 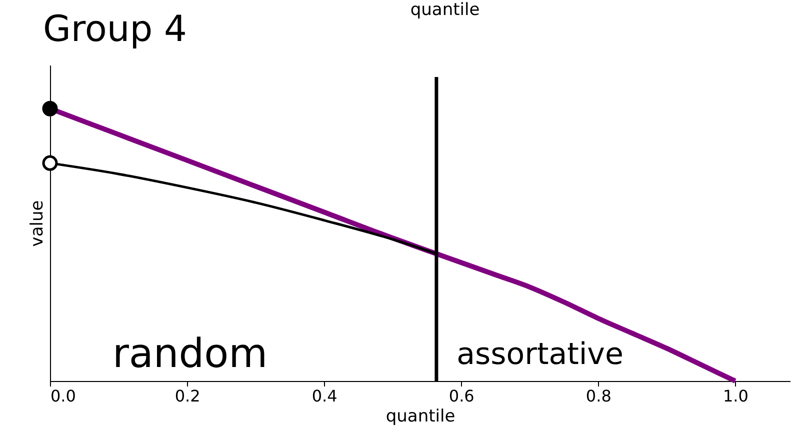 I want to click on x-tick-label: 0.8, so click(x=599, y=396).